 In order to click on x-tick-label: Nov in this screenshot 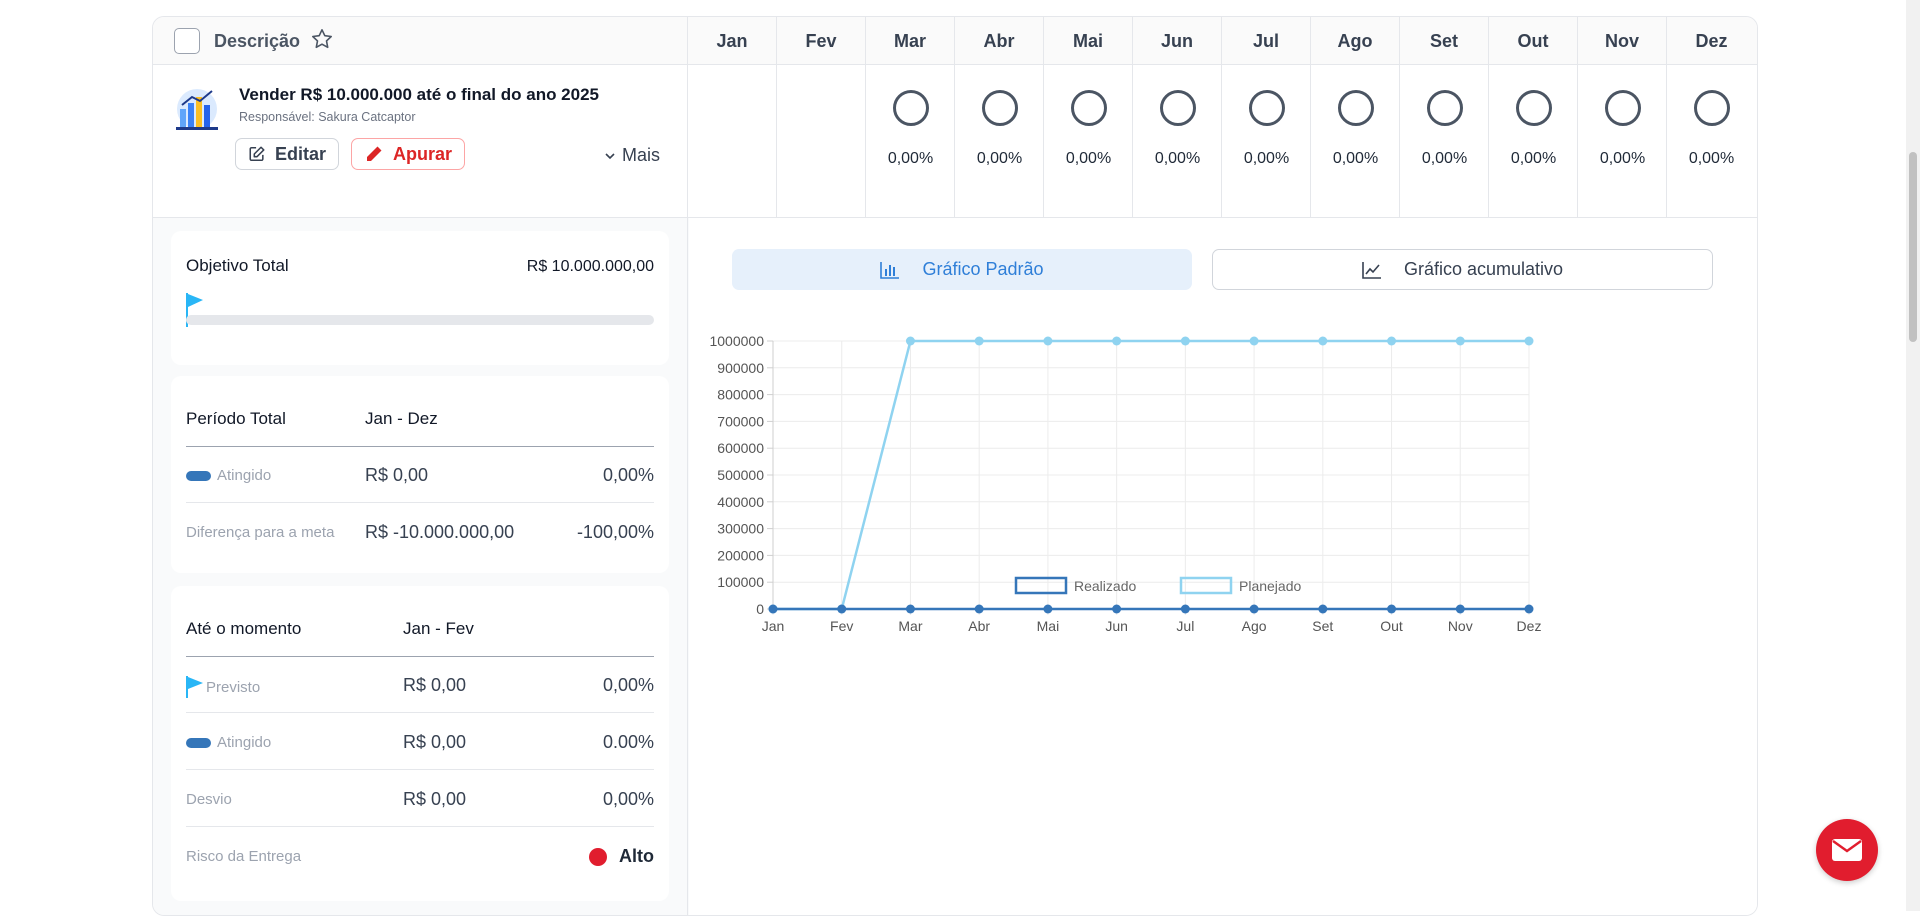, I will do `click(1460, 626)`.